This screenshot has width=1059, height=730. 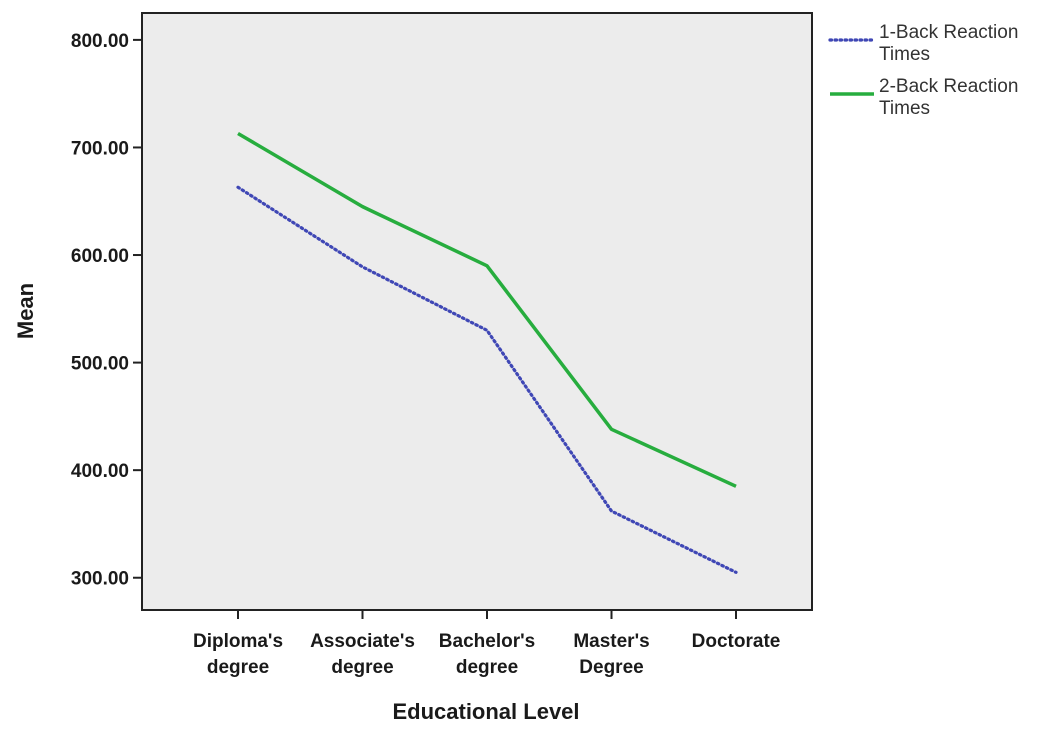 I want to click on x-tick-label: Bachelor's, so click(x=487, y=641).